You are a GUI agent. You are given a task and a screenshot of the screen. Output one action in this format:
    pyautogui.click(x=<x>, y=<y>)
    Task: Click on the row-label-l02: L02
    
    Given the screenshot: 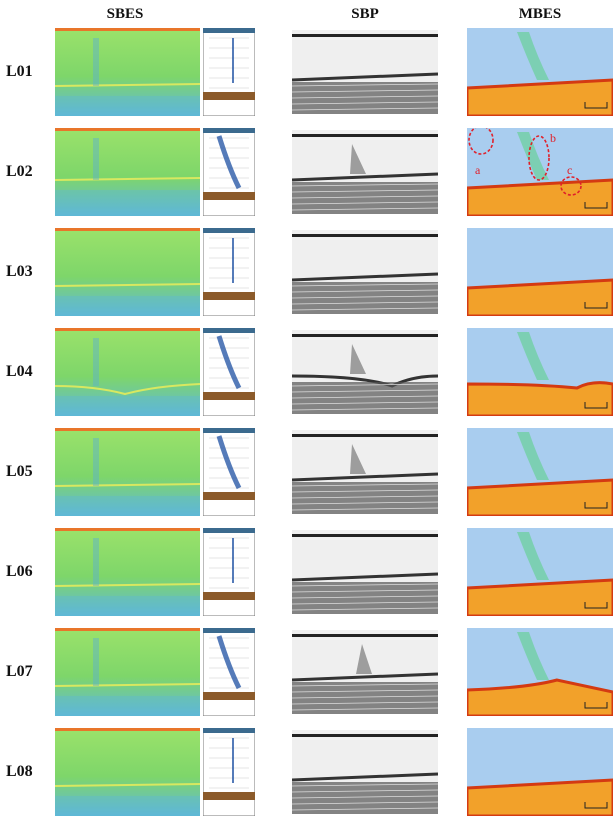 What is the action you would take?
    pyautogui.click(x=19, y=171)
    